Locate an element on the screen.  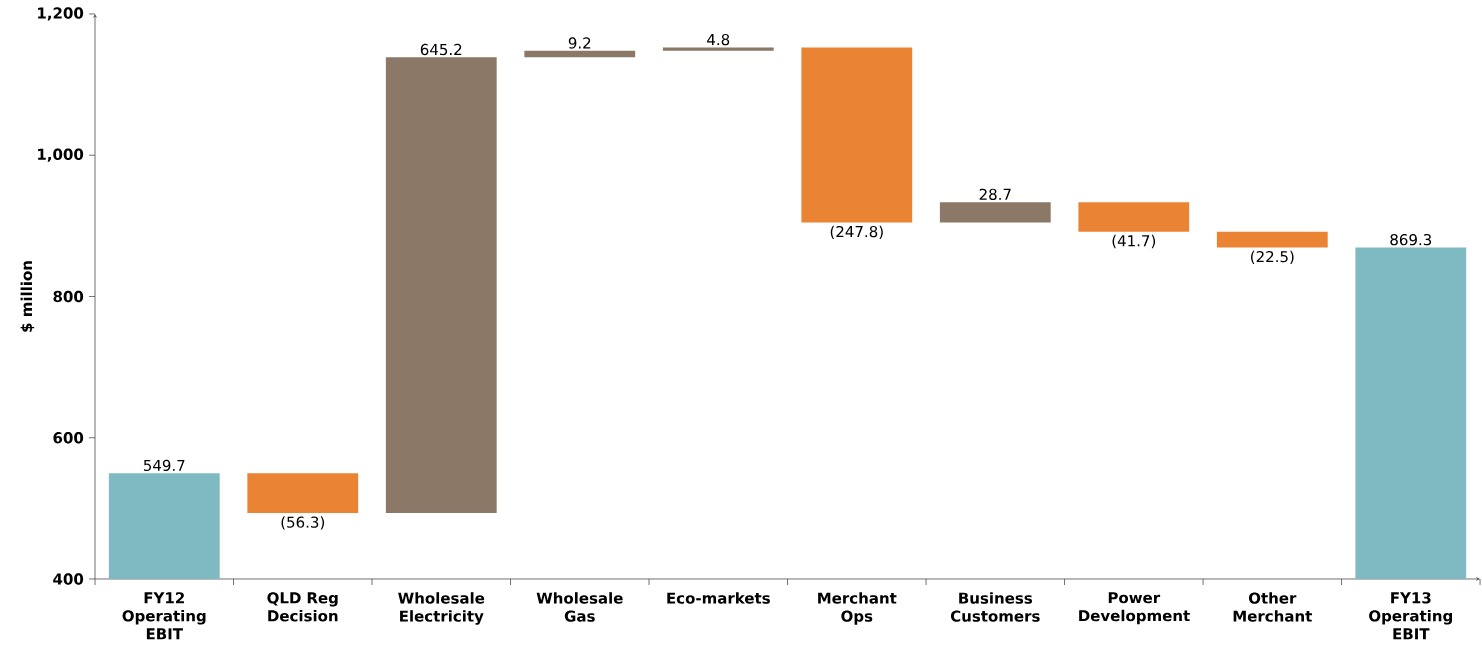
x-tick-label: Merchant Ops is located at coordinates (857, 608).